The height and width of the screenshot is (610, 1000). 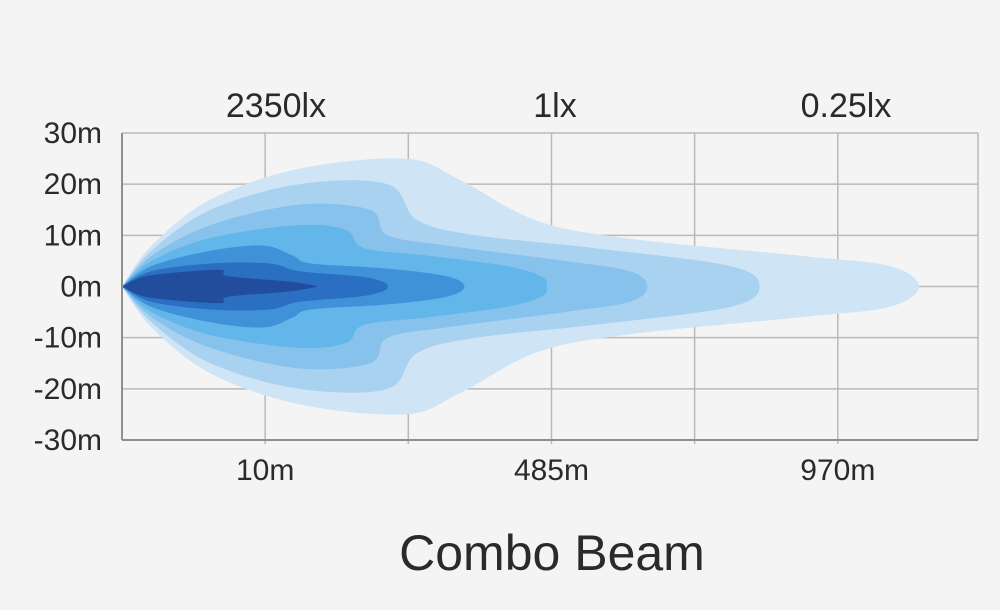 What do you see at coordinates (265, 470) in the screenshot?
I see `x-tick-label: 10m` at bounding box center [265, 470].